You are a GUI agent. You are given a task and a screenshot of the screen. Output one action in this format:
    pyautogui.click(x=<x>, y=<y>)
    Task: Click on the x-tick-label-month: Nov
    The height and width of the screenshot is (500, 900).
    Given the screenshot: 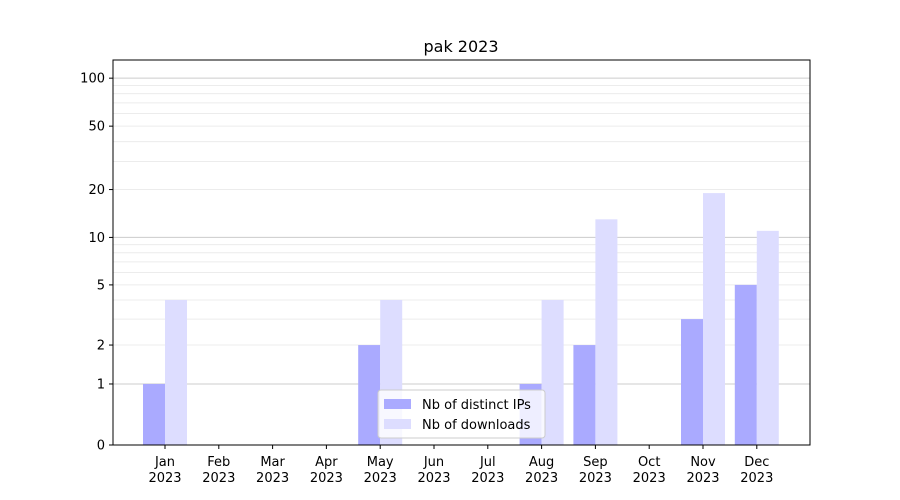 What is the action you would take?
    pyautogui.click(x=703, y=462)
    